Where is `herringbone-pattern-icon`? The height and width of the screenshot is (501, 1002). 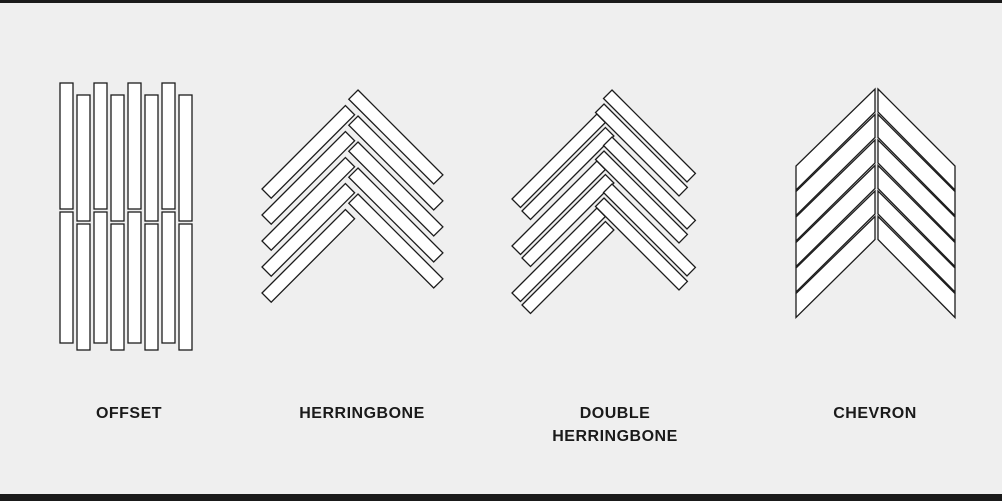 herringbone-pattern-icon is located at coordinates (352, 196).